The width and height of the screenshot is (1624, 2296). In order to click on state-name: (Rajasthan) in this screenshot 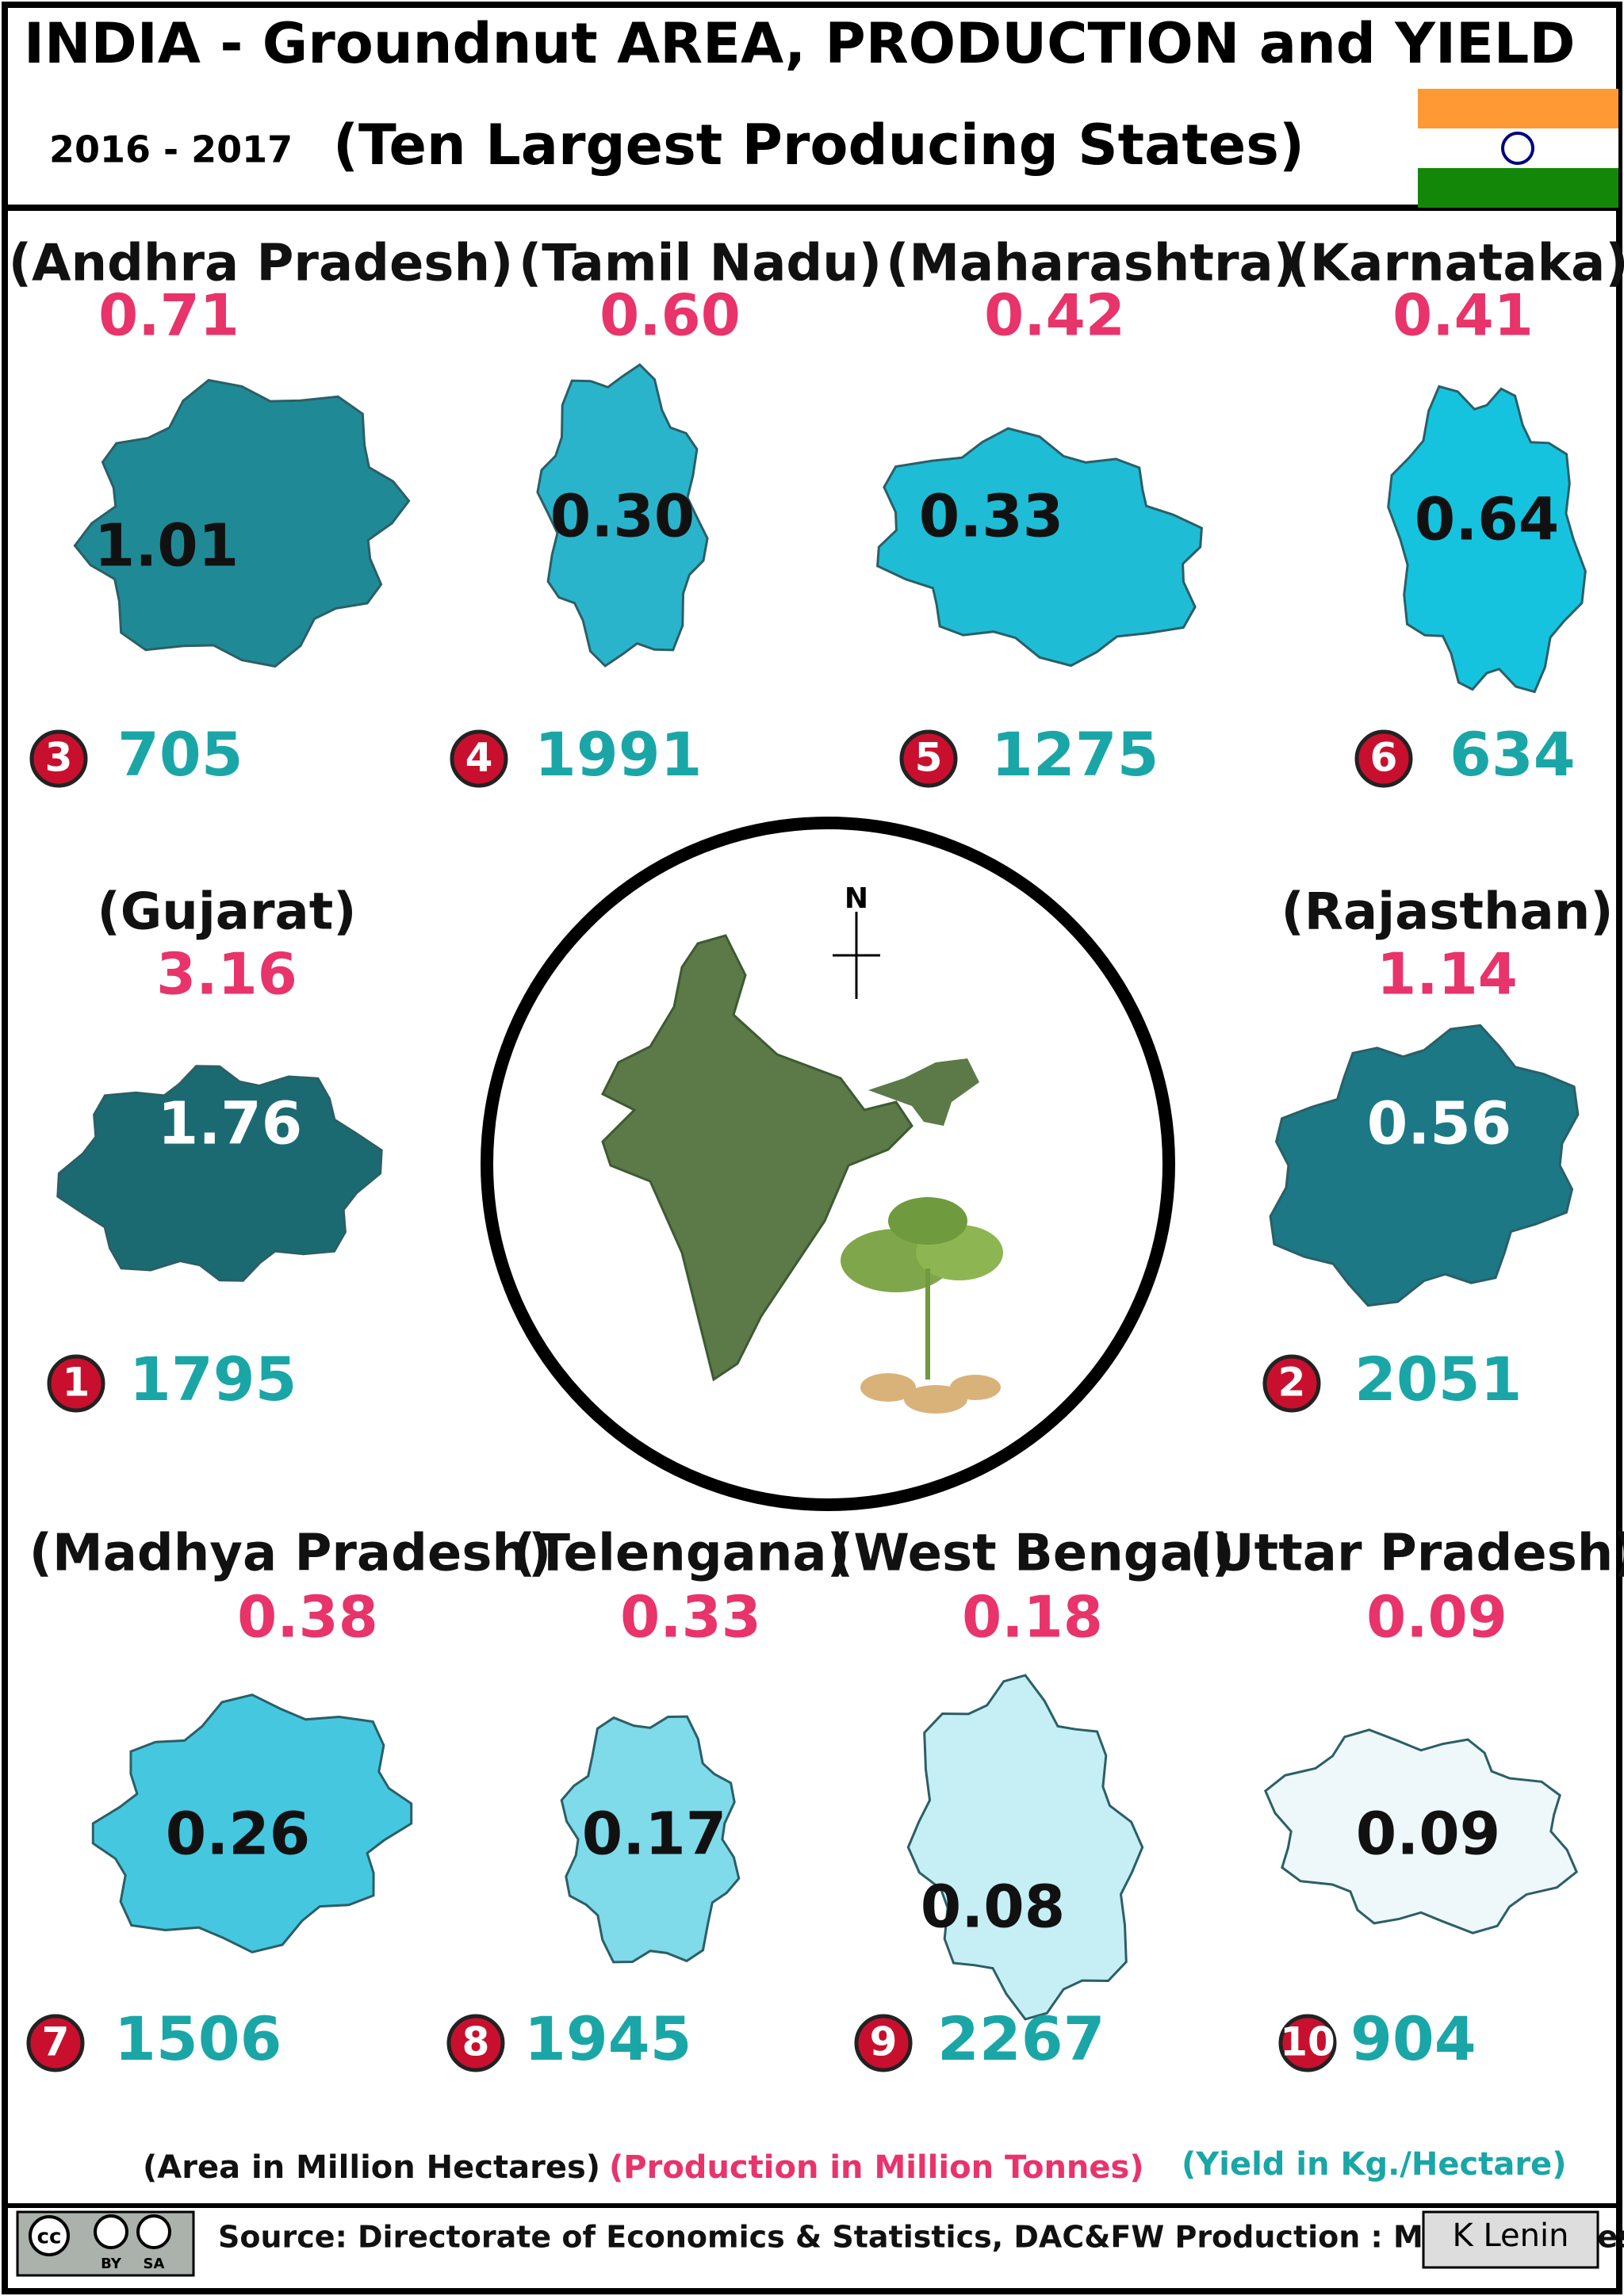, I will do `click(1447, 913)`.